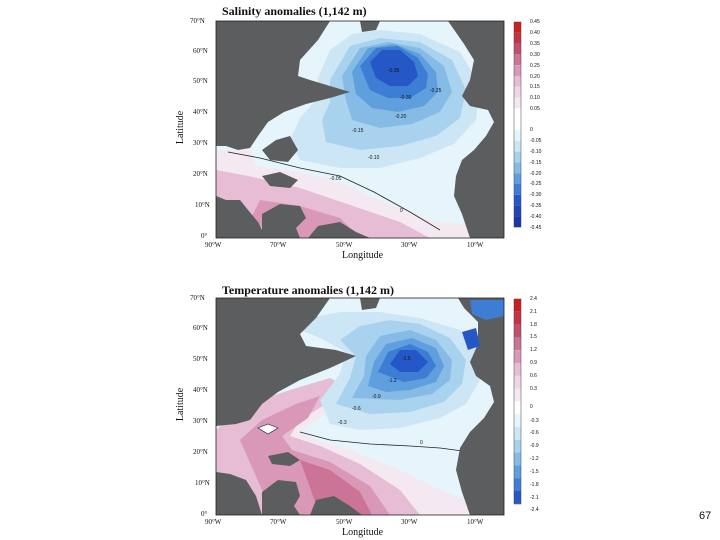 This screenshot has height=540, width=720. I want to click on temperature-colorbar, so click(517, 401).